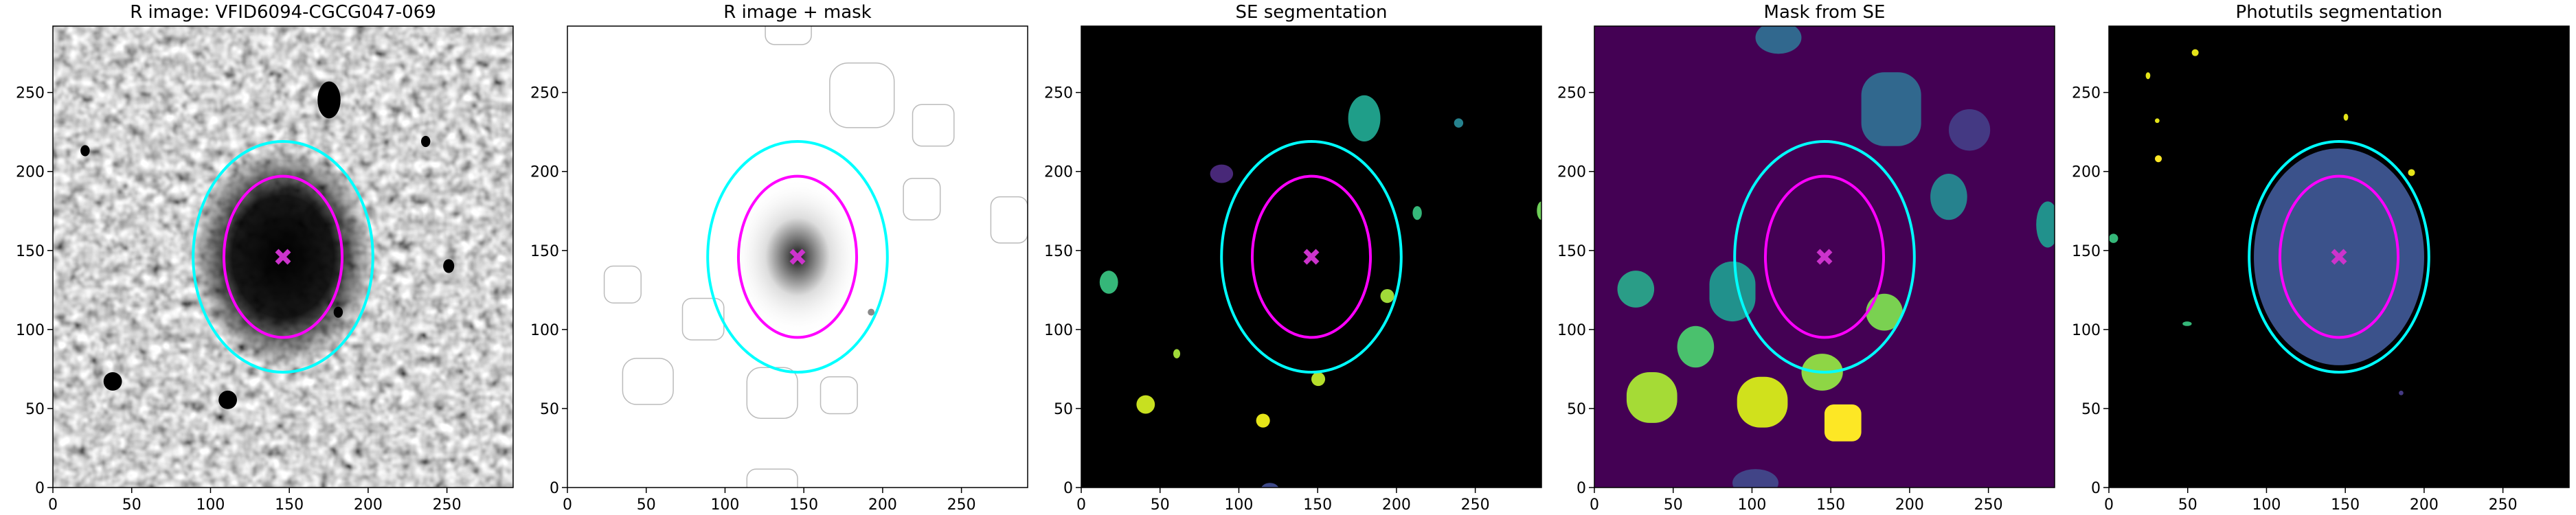 The width and height of the screenshot is (2576, 515). Describe the element at coordinates (1312, 12) in the screenshot. I see `panel-title: SE segmentation` at that location.